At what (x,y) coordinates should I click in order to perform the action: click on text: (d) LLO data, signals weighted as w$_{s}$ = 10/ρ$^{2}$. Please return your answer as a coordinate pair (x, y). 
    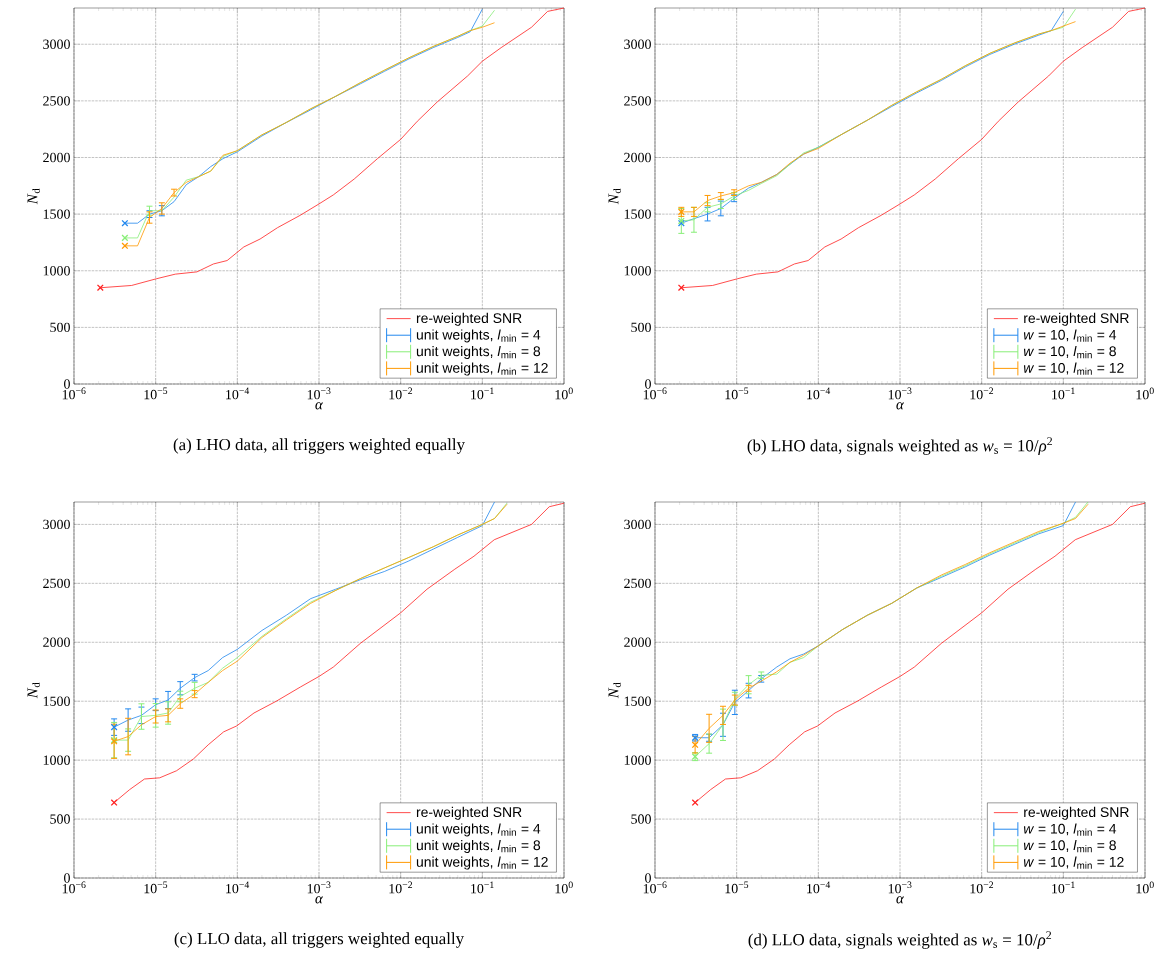
    Looking at the image, I should click on (900, 940).